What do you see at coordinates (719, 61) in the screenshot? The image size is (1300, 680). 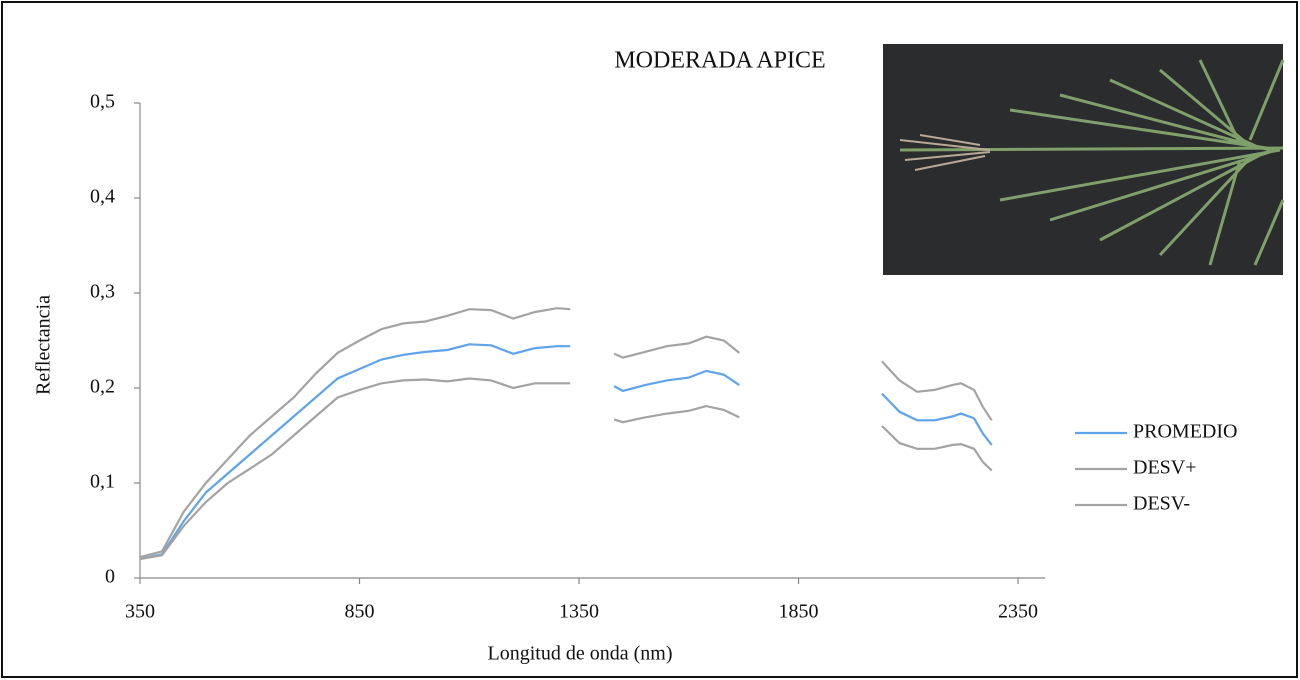 I see `chart-title: MODERADA APICE` at bounding box center [719, 61].